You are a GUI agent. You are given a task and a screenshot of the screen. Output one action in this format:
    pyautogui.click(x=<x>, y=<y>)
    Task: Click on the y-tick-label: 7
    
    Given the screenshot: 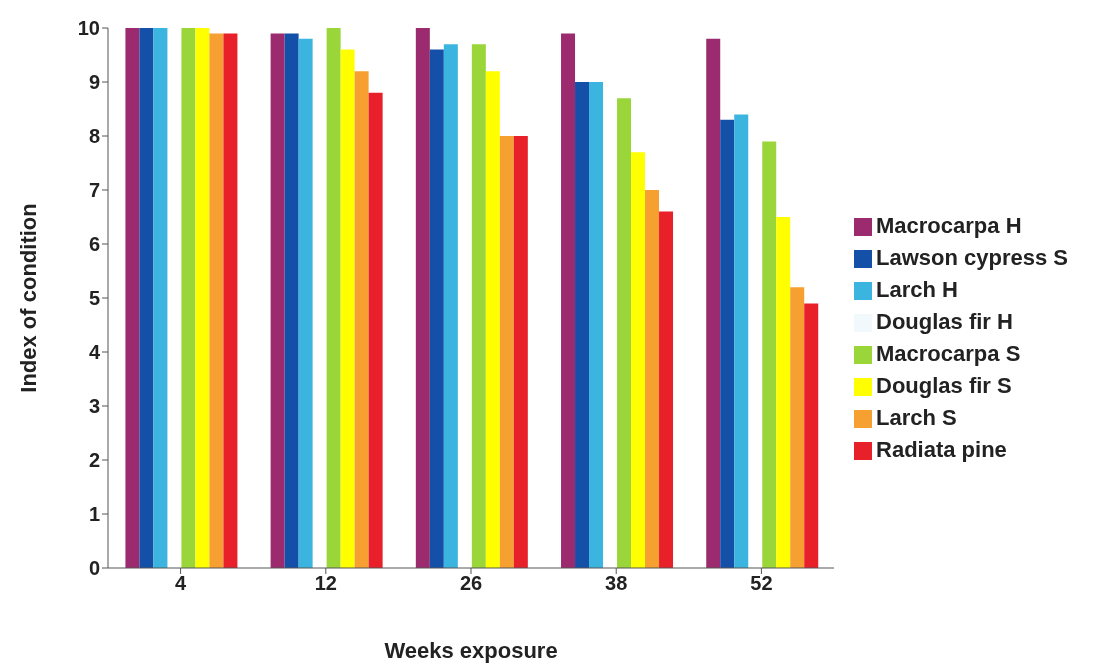 What is the action you would take?
    pyautogui.click(x=94, y=190)
    